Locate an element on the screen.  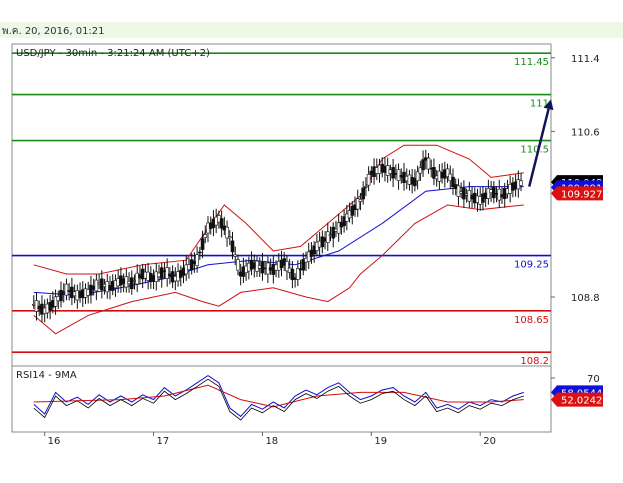
y-tick-label-1: 110.6 is located at coordinates (585, 132).